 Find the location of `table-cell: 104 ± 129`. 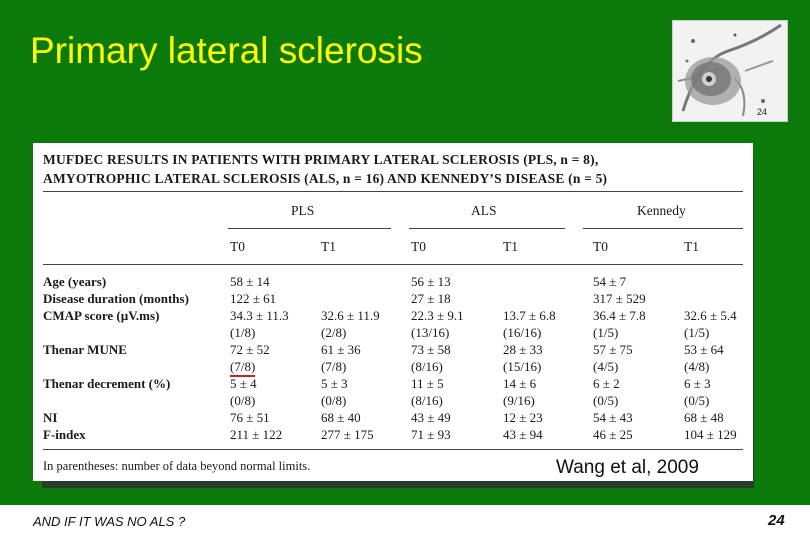

table-cell: 104 ± 129 is located at coordinates (710, 434).